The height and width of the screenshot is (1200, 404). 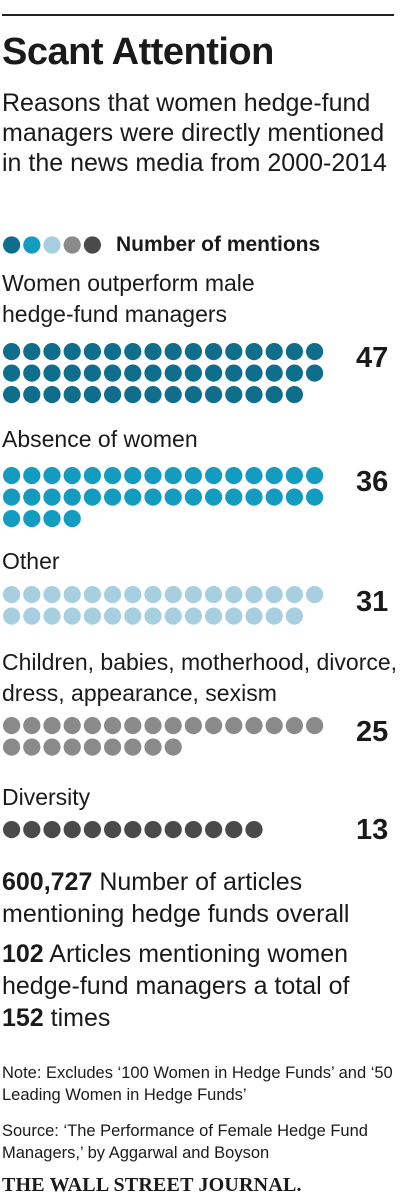 I want to click on category-label-2: Absence of women, so click(x=100, y=439).